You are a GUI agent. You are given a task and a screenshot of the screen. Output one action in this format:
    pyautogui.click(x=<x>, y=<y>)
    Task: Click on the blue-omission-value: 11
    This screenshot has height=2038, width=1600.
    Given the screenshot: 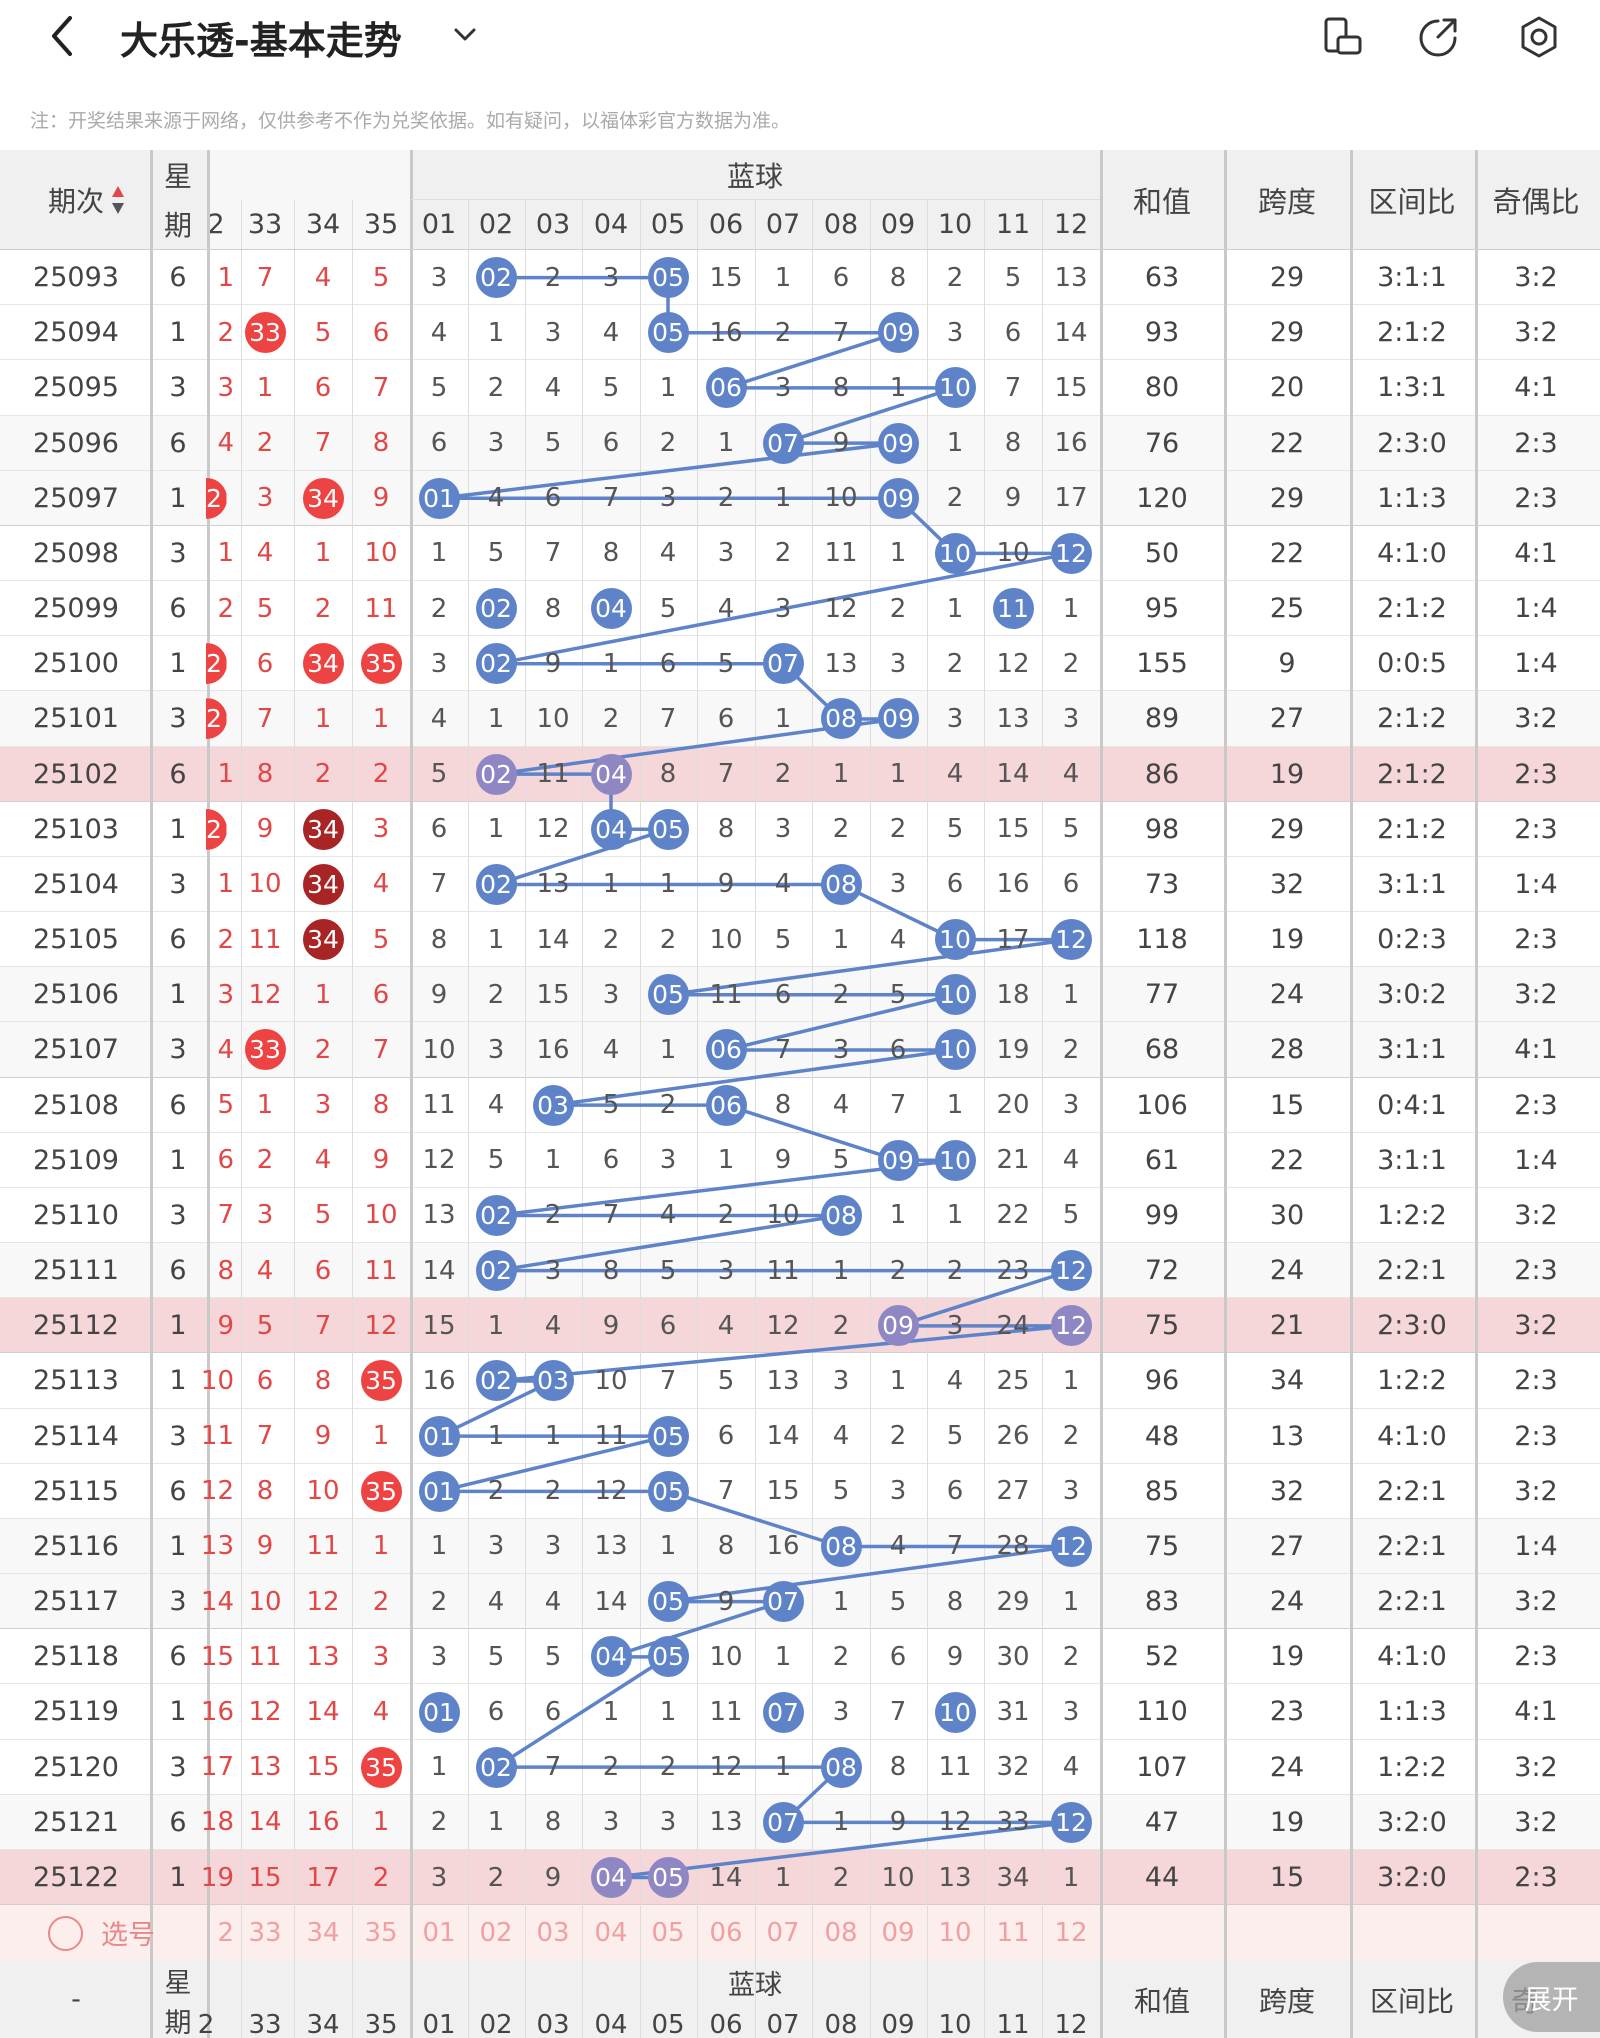 What is the action you would take?
    pyautogui.click(x=955, y=1767)
    